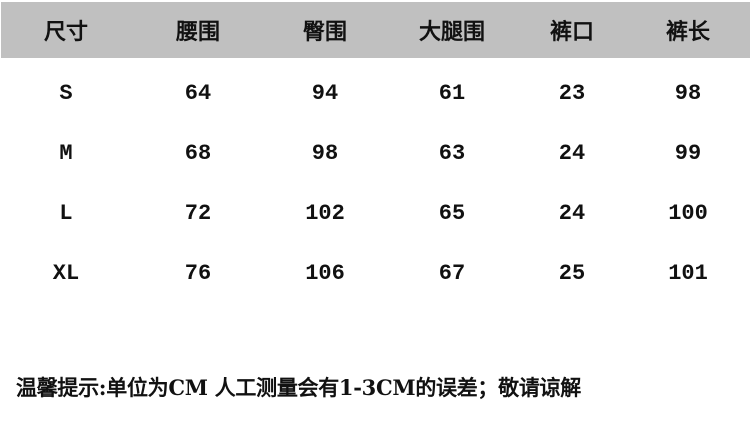 The width and height of the screenshot is (750, 428). I want to click on table-cell: 64, so click(198, 93).